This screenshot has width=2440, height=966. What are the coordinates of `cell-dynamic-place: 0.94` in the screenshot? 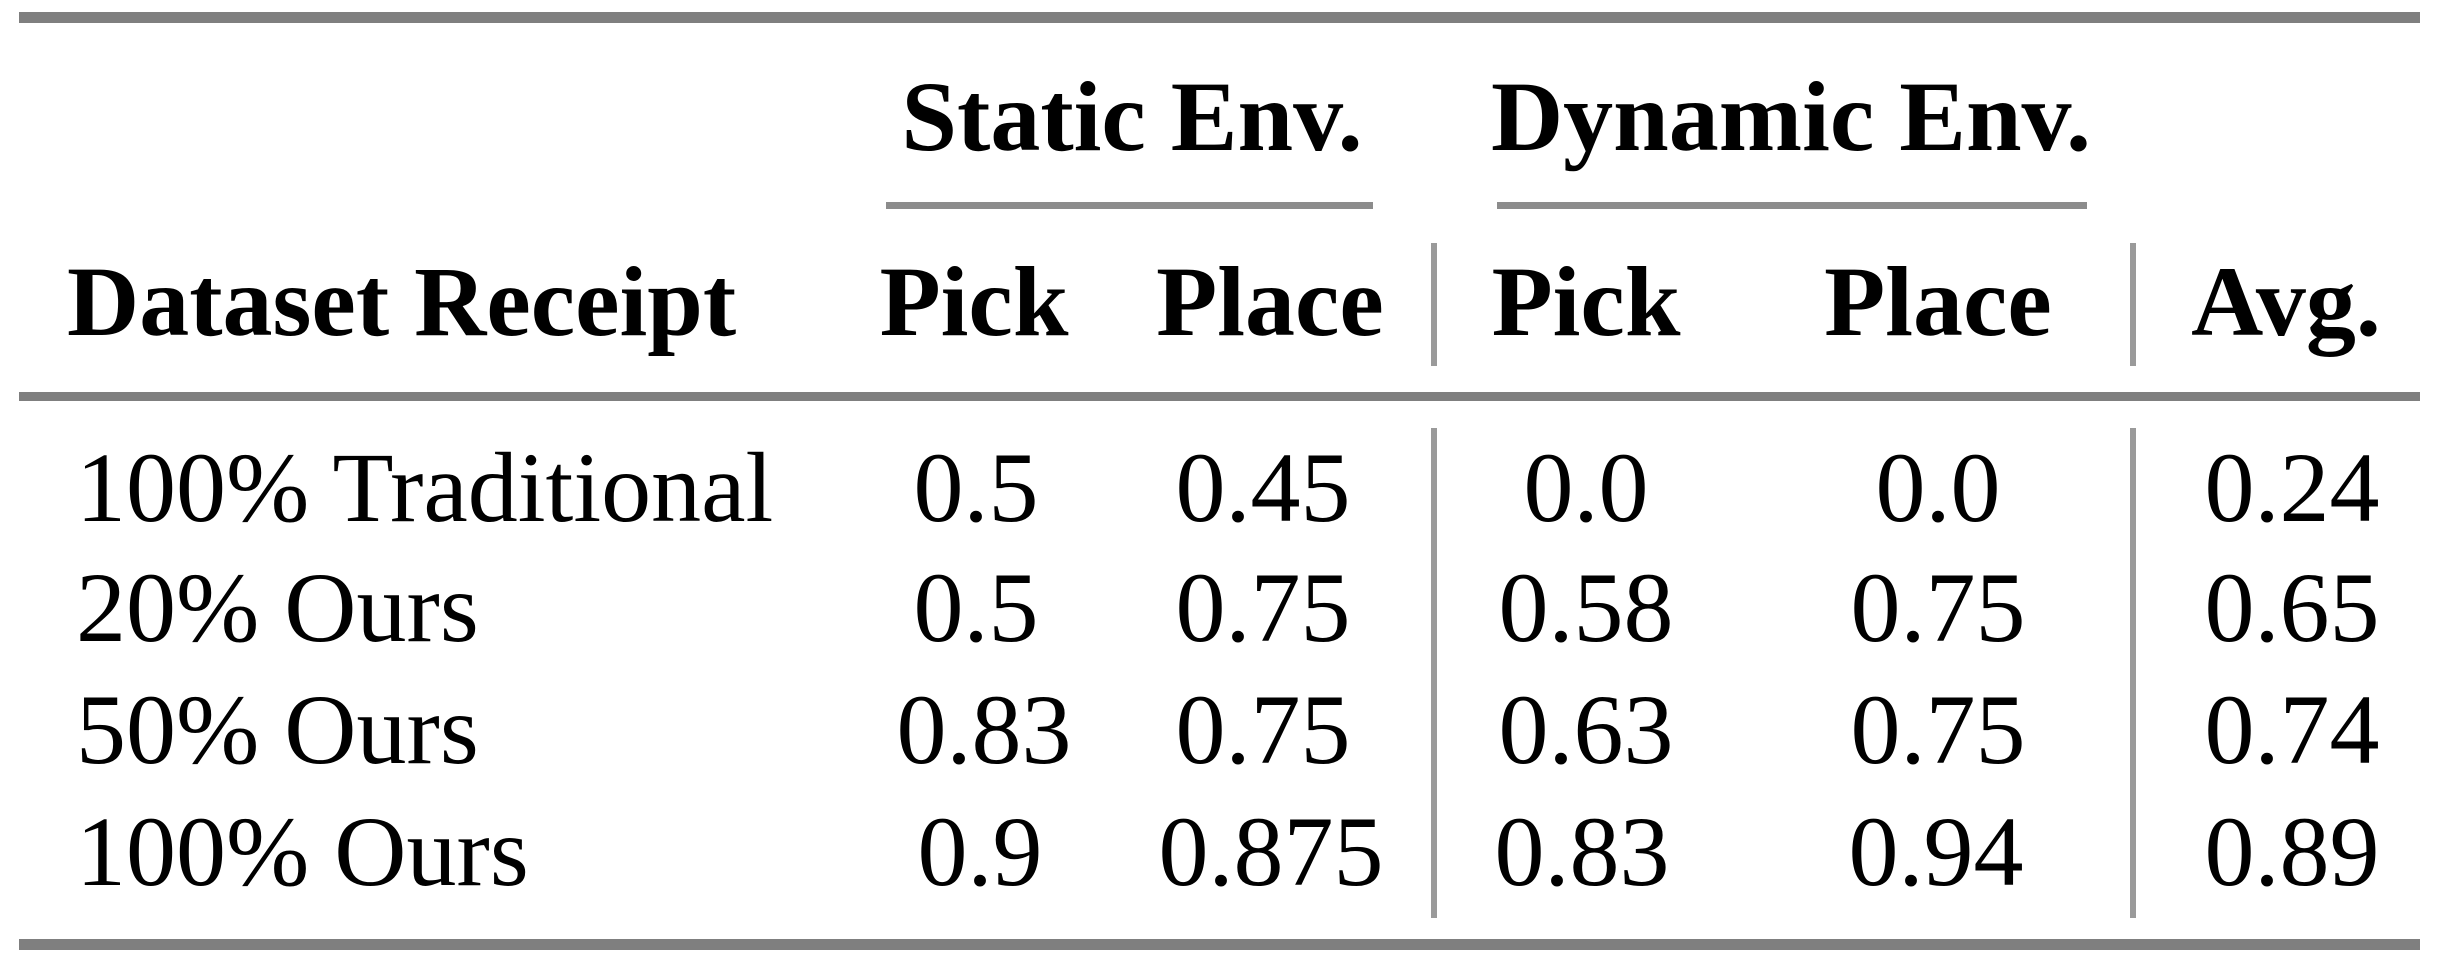 It's located at (1936, 851).